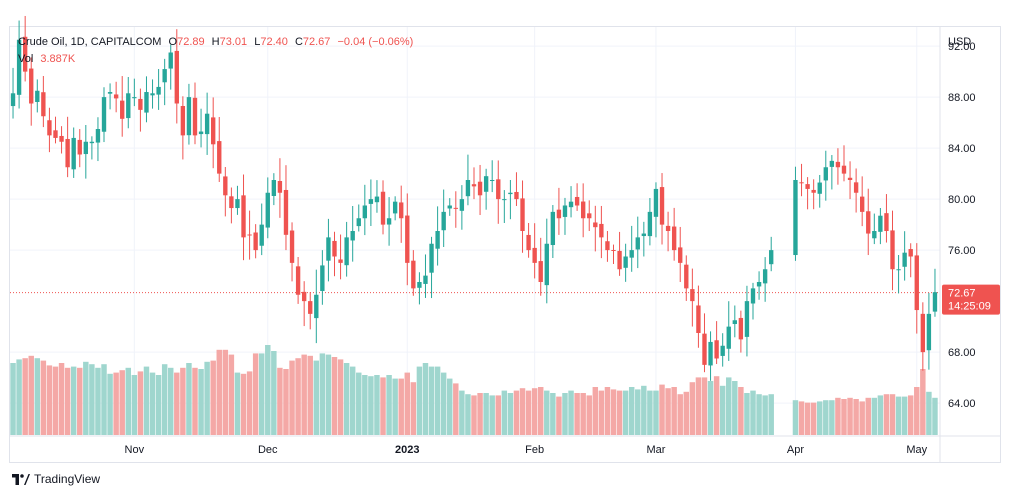  I want to click on brand-label: TradingView, so click(67, 479).